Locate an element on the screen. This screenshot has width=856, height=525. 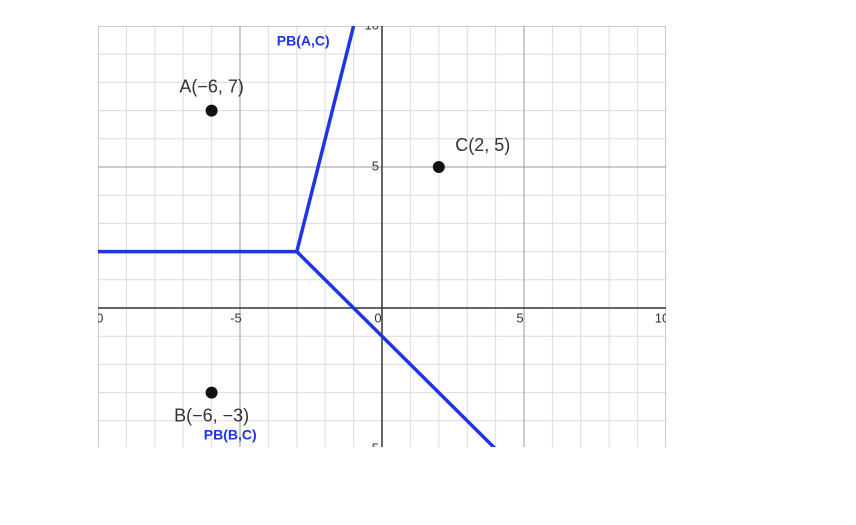
point-label: B(−6, −3) is located at coordinates (211, 415).